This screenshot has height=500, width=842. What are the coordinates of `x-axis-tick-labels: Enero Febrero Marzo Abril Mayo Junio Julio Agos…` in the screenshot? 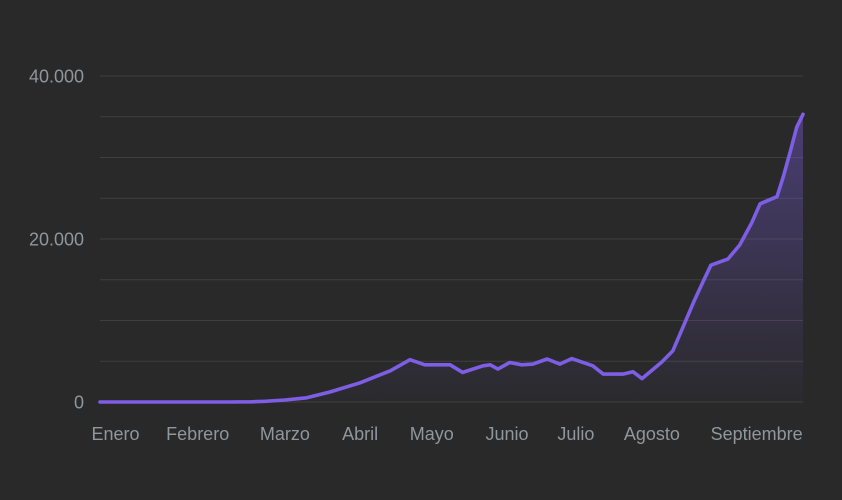 It's located at (446, 434).